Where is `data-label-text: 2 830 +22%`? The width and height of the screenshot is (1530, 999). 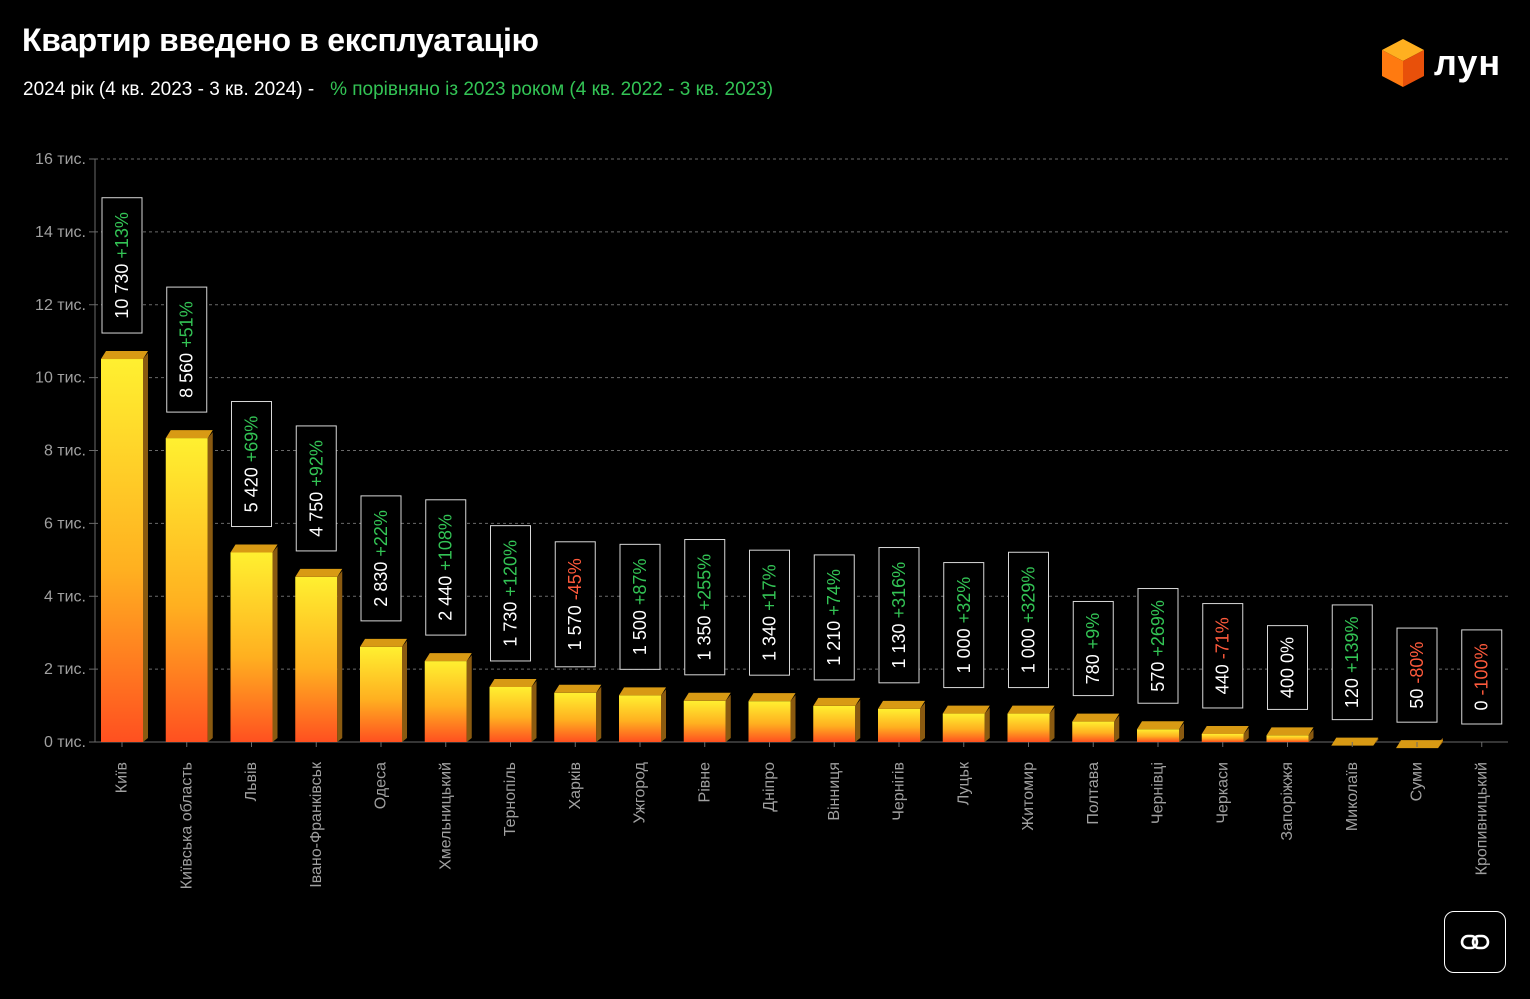 data-label-text: 2 830 +22% is located at coordinates (381, 558).